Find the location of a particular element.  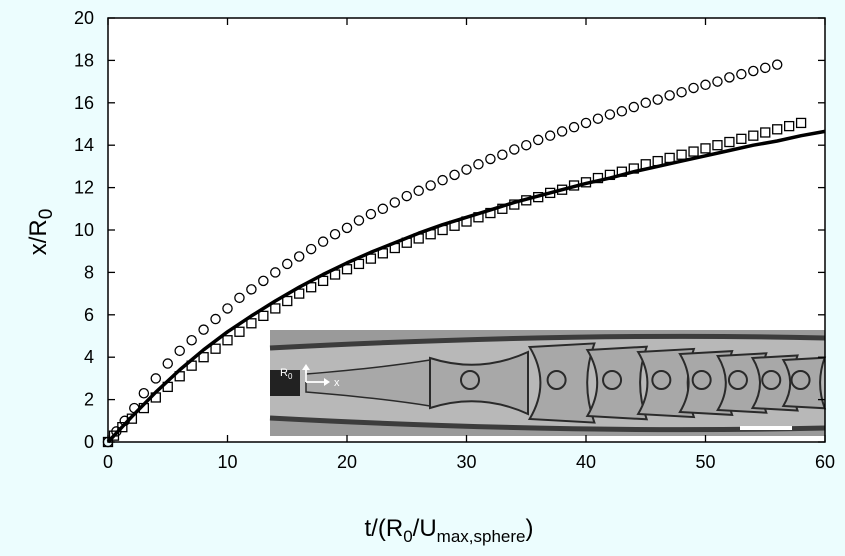

x-tick-label-4: 40 is located at coordinates (586, 462).